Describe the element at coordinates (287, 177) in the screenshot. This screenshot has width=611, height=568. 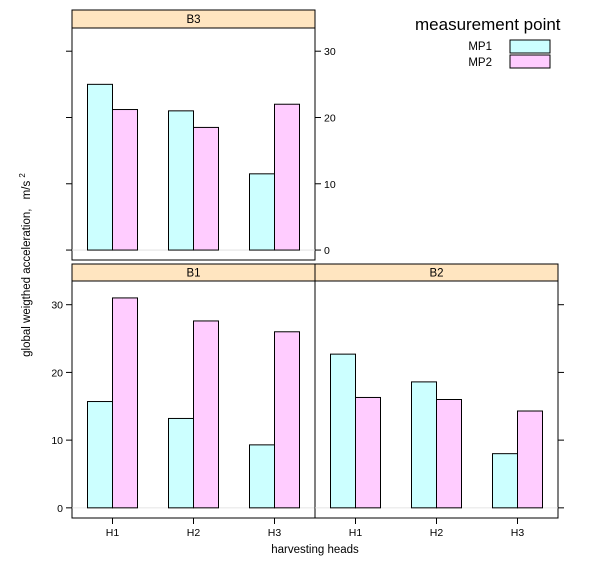
I see `bar-b3-h3-mp2` at that location.